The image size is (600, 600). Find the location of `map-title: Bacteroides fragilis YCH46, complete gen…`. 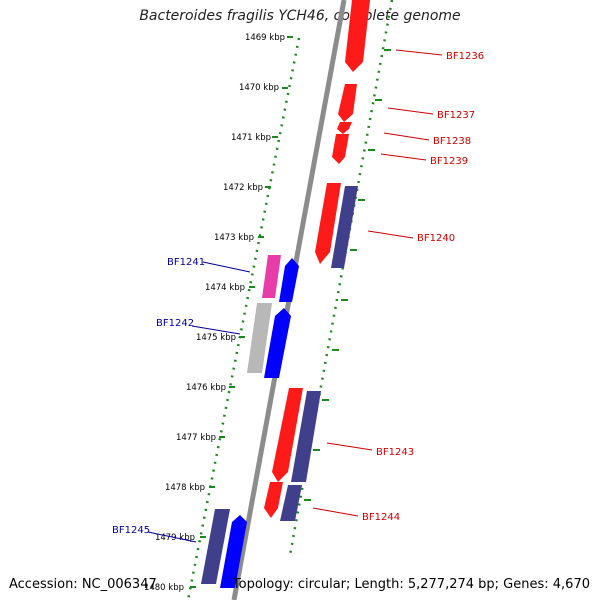

map-title: Bacteroides fragilis YCH46, complete gen… is located at coordinates (300, 16).